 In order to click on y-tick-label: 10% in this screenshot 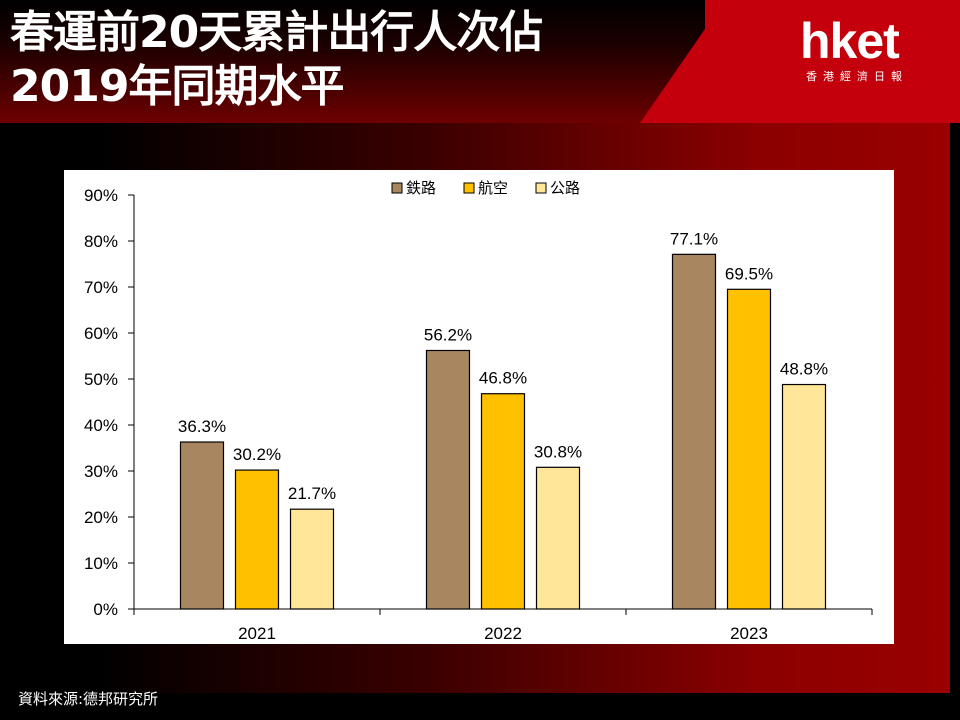, I will do `click(101, 563)`.